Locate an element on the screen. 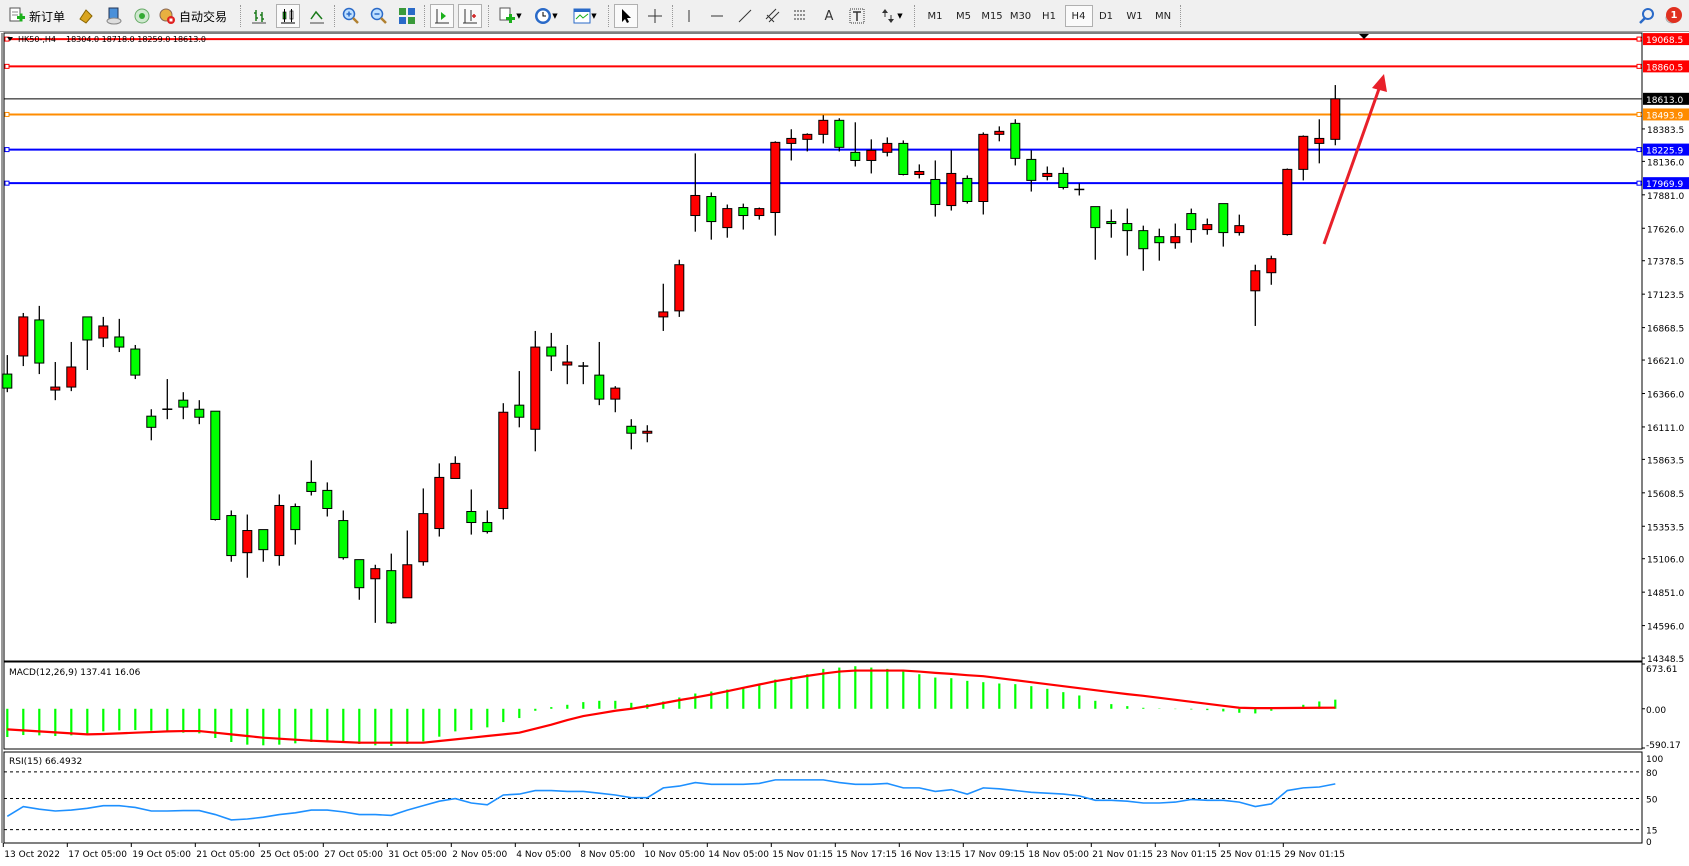 This screenshot has height=866, width=1689. time-label: 18 Nov 05:00 is located at coordinates (1058, 855).